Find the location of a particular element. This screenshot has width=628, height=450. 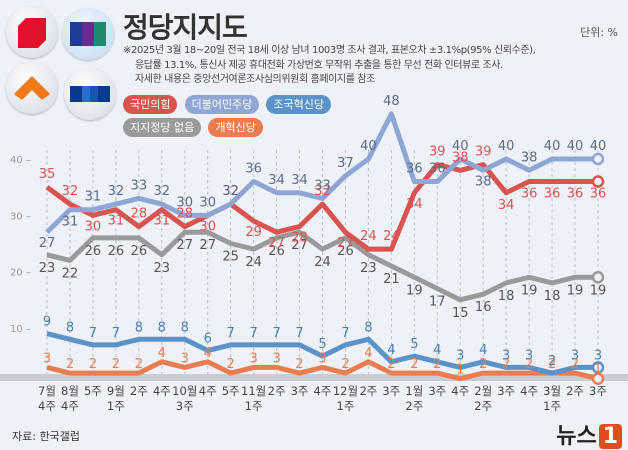

data-label: 16 is located at coordinates (483, 307).